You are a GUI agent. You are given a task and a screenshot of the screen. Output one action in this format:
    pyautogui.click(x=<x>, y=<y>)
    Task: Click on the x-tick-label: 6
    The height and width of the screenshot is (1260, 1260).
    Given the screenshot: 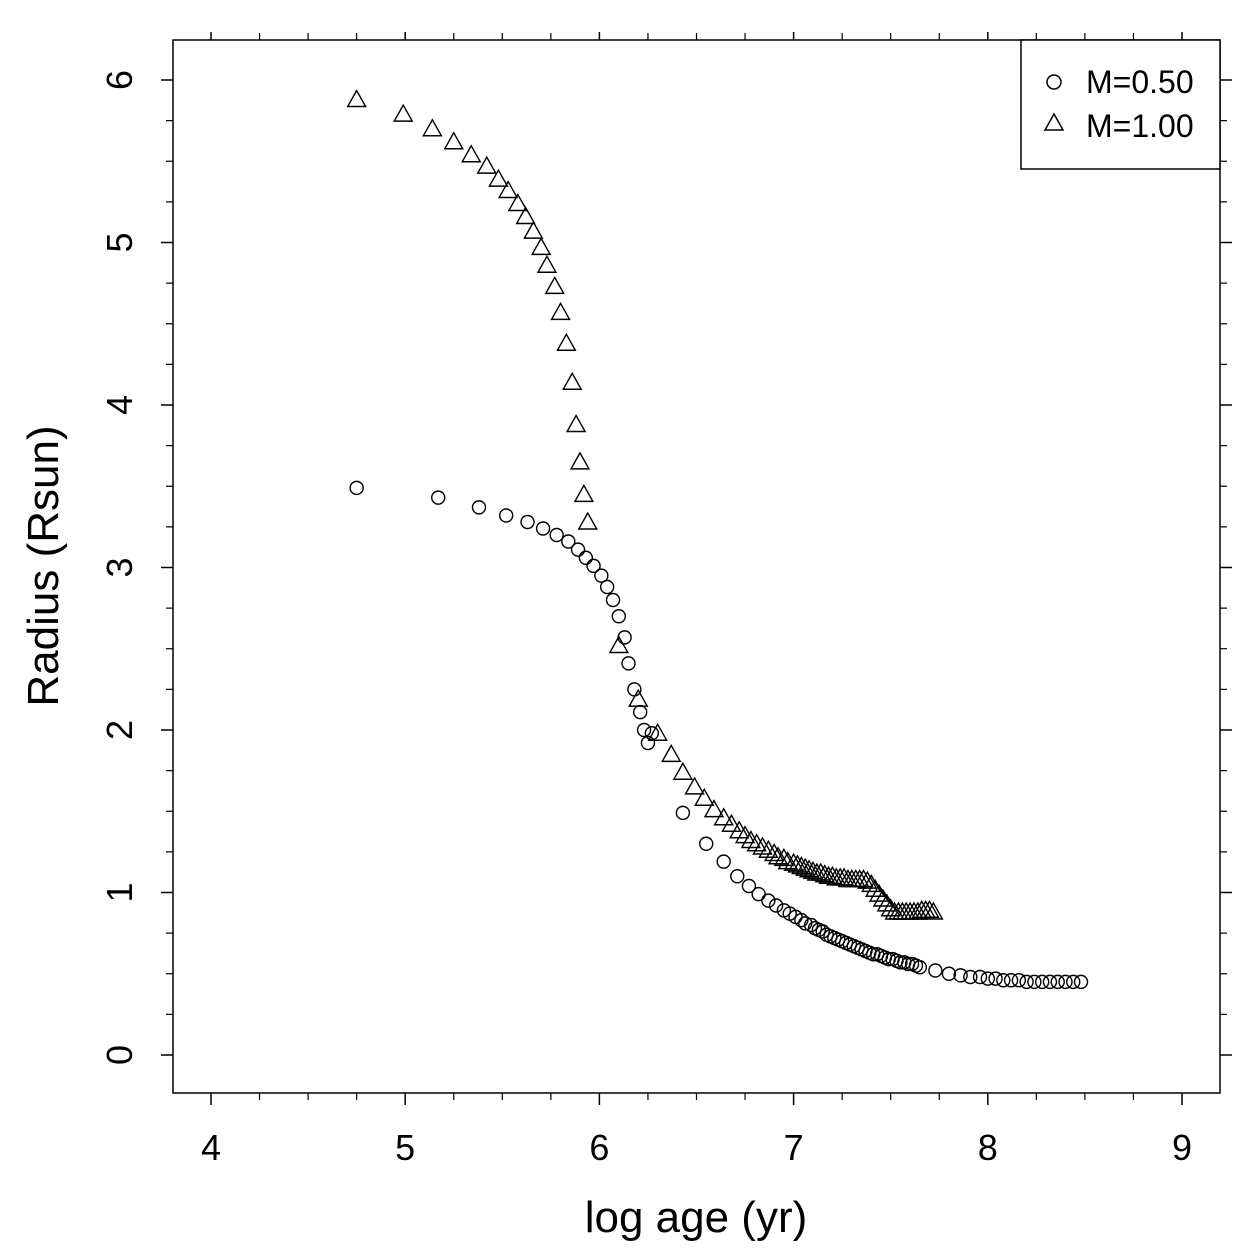 What is the action you would take?
    pyautogui.click(x=599, y=1147)
    